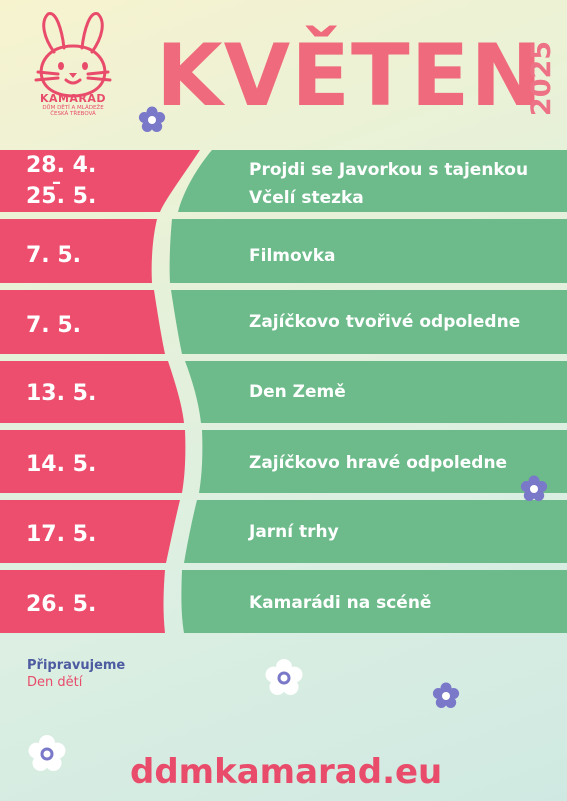 The width and height of the screenshot is (567, 801). What do you see at coordinates (350, 76) in the screenshot?
I see `page-title: KVĚTEN` at bounding box center [350, 76].